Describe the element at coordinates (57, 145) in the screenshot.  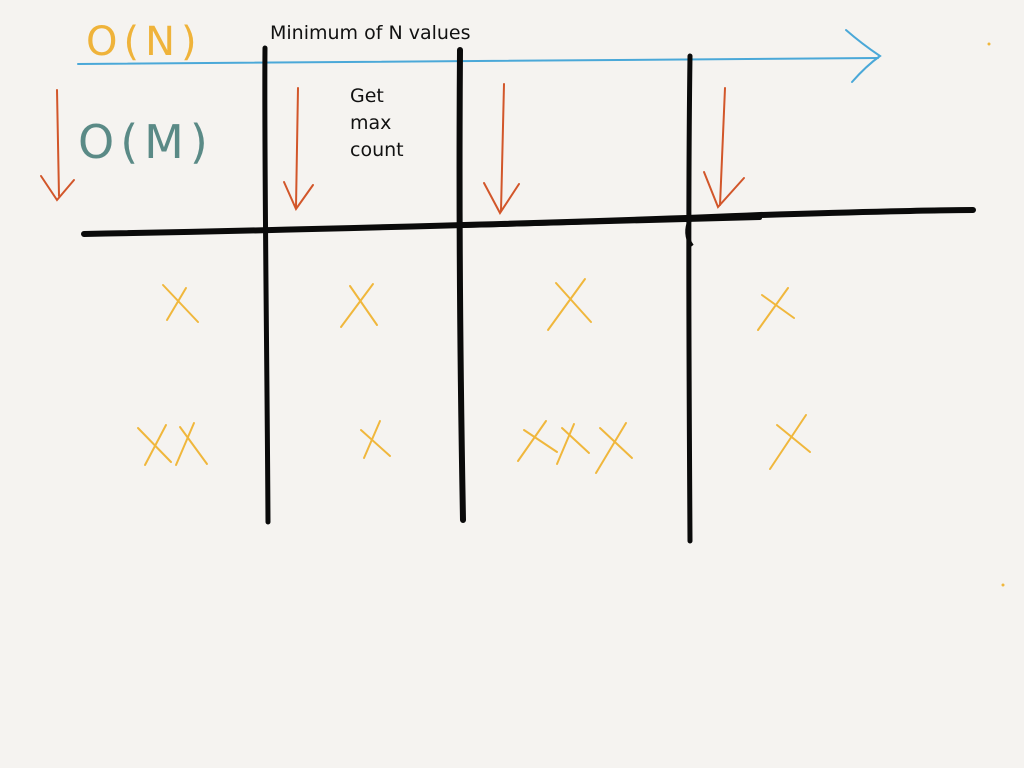
I see `vertical-arrow-left` at that location.